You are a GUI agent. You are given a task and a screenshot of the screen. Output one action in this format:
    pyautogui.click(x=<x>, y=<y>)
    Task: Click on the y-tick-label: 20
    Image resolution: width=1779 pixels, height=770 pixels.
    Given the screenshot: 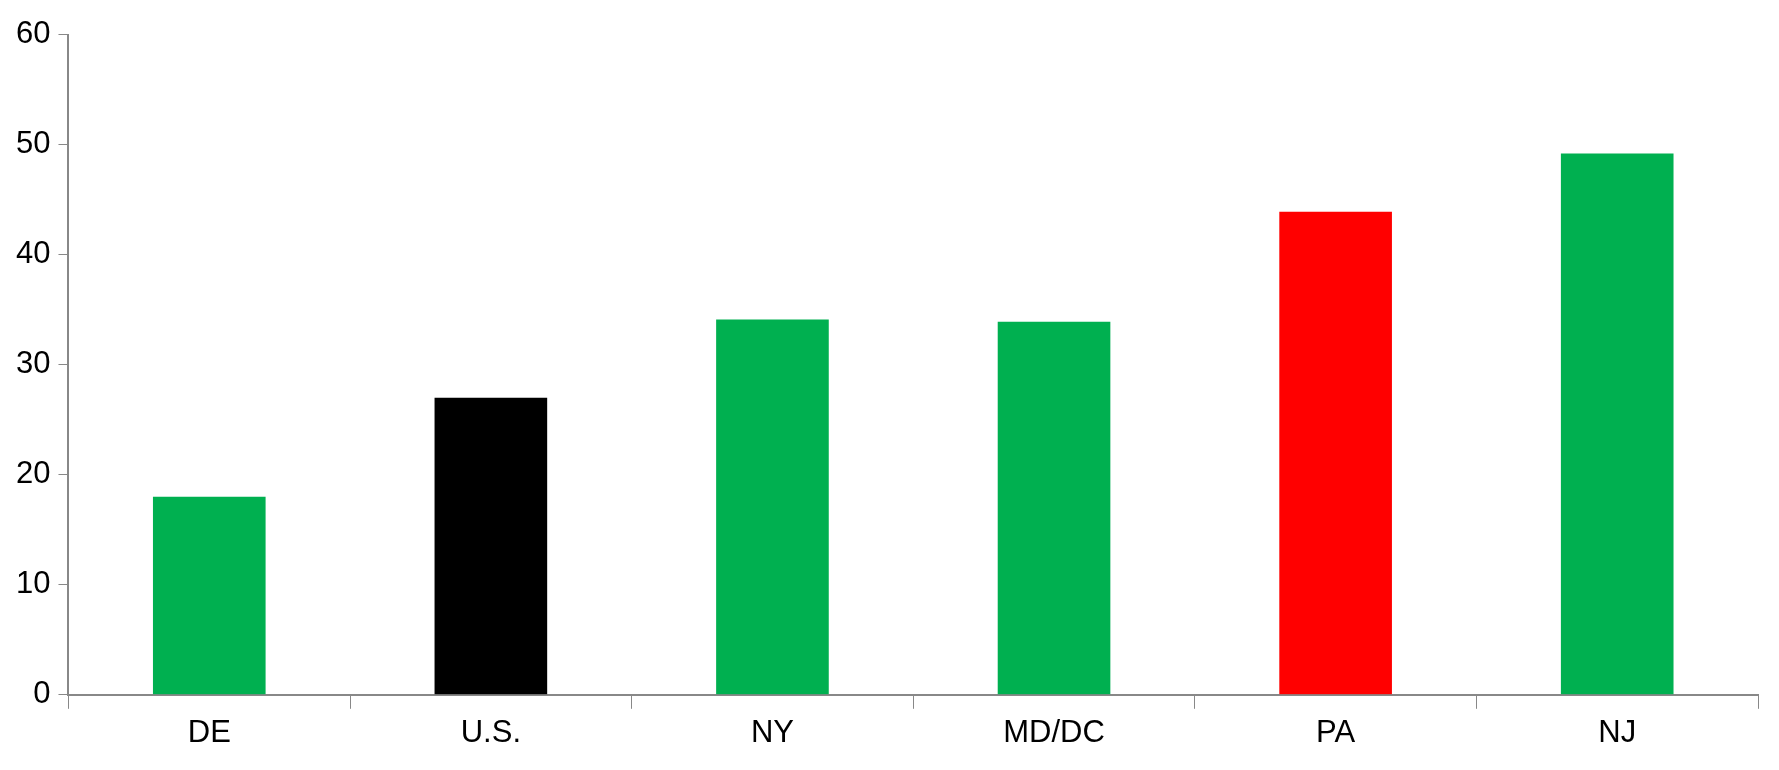 What is the action you would take?
    pyautogui.click(x=33, y=473)
    